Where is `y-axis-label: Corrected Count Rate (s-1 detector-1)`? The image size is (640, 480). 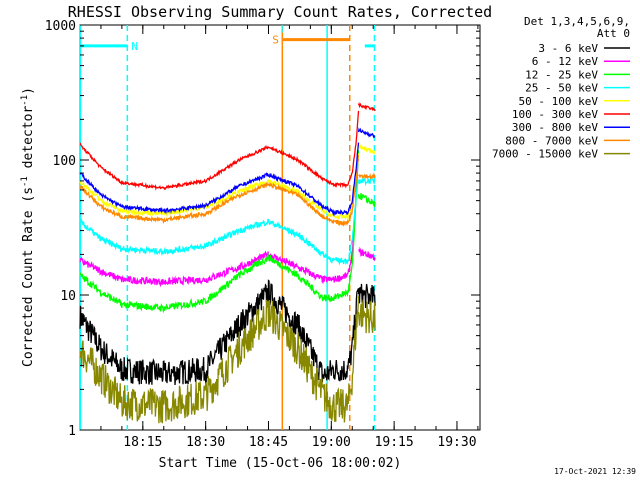
y-axis-label: Corrected Count Rate (s-1 detector-1) is located at coordinates (28, 227).